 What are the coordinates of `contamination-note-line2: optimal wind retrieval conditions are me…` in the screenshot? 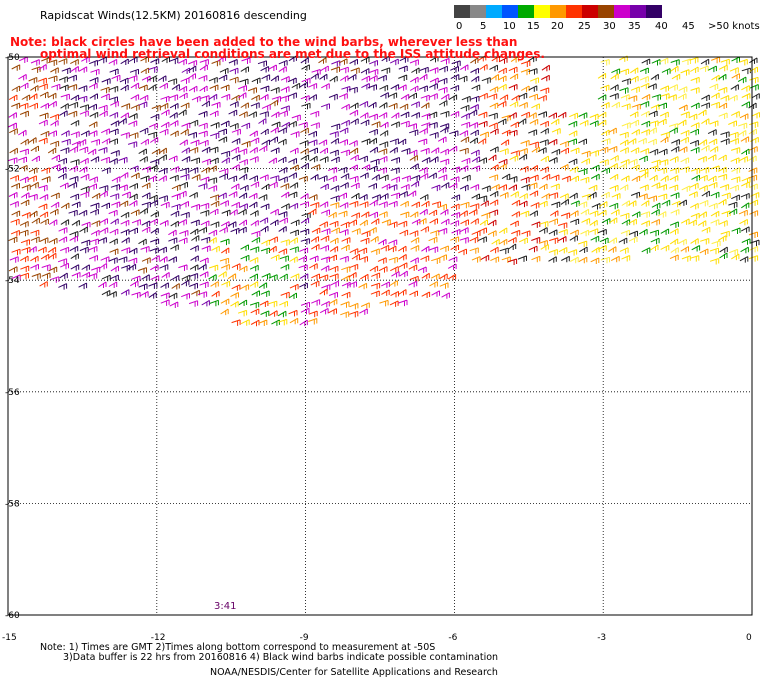 It's located at (292, 54).